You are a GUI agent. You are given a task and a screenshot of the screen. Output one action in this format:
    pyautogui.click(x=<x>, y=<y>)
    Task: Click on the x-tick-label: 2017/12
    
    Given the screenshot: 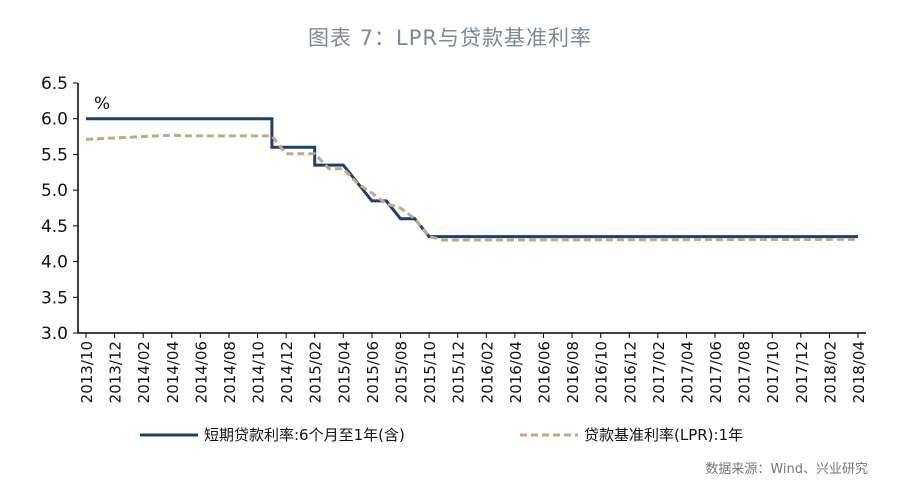 What is the action you would take?
    pyautogui.click(x=802, y=372)
    